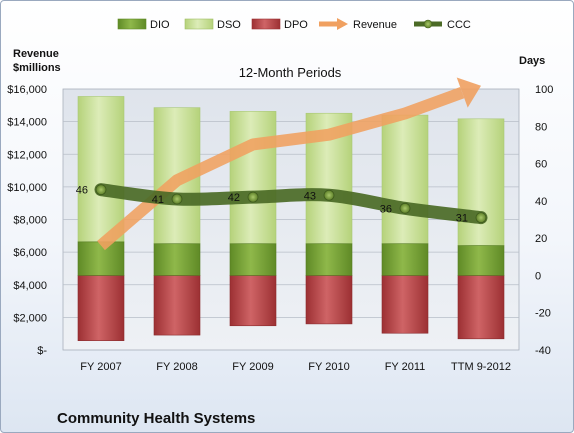 This screenshot has height=433, width=574. Describe the element at coordinates (541, 127) in the screenshot. I see `right-tick-label: 80` at that location.